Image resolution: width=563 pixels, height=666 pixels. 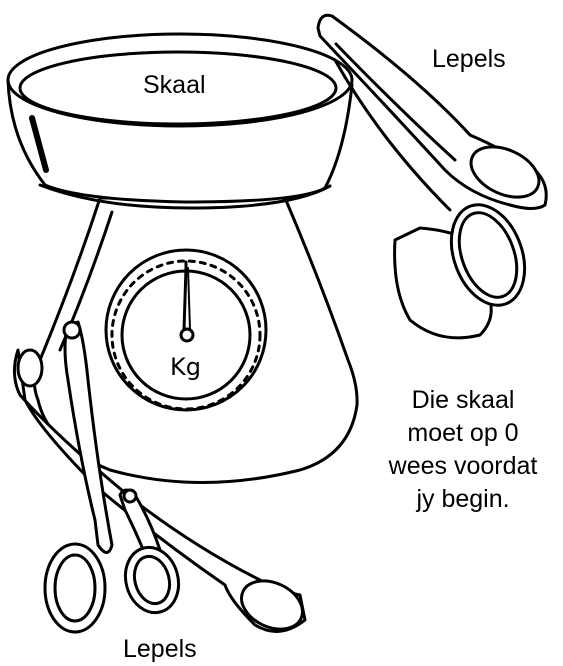 I want to click on scale-dial, so click(x=186, y=330).